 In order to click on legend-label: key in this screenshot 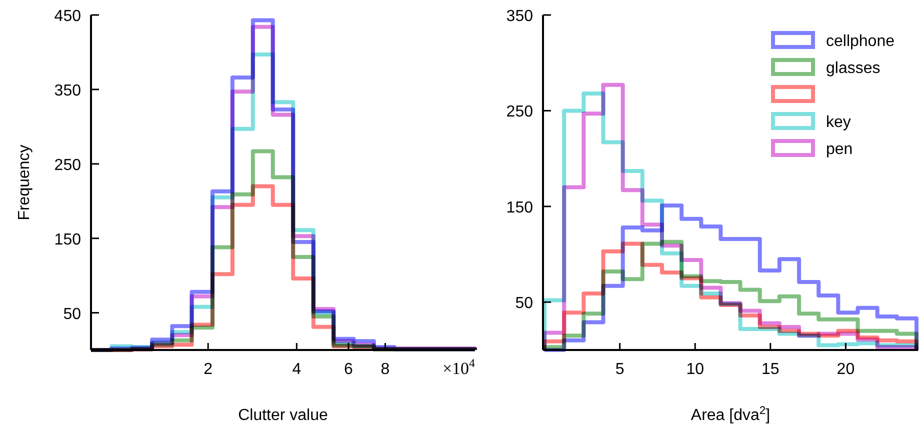, I will do `click(838, 122)`.